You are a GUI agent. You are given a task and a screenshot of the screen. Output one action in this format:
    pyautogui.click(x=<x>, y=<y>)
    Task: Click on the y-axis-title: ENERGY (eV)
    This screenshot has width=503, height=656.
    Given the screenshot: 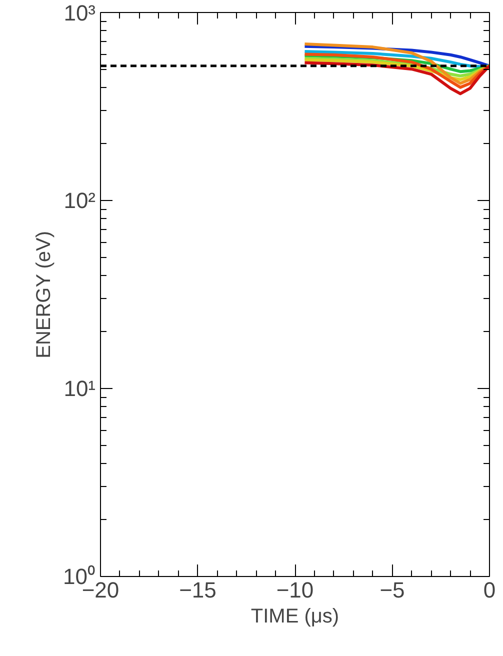 What is the action you would take?
    pyautogui.click(x=44, y=294)
    